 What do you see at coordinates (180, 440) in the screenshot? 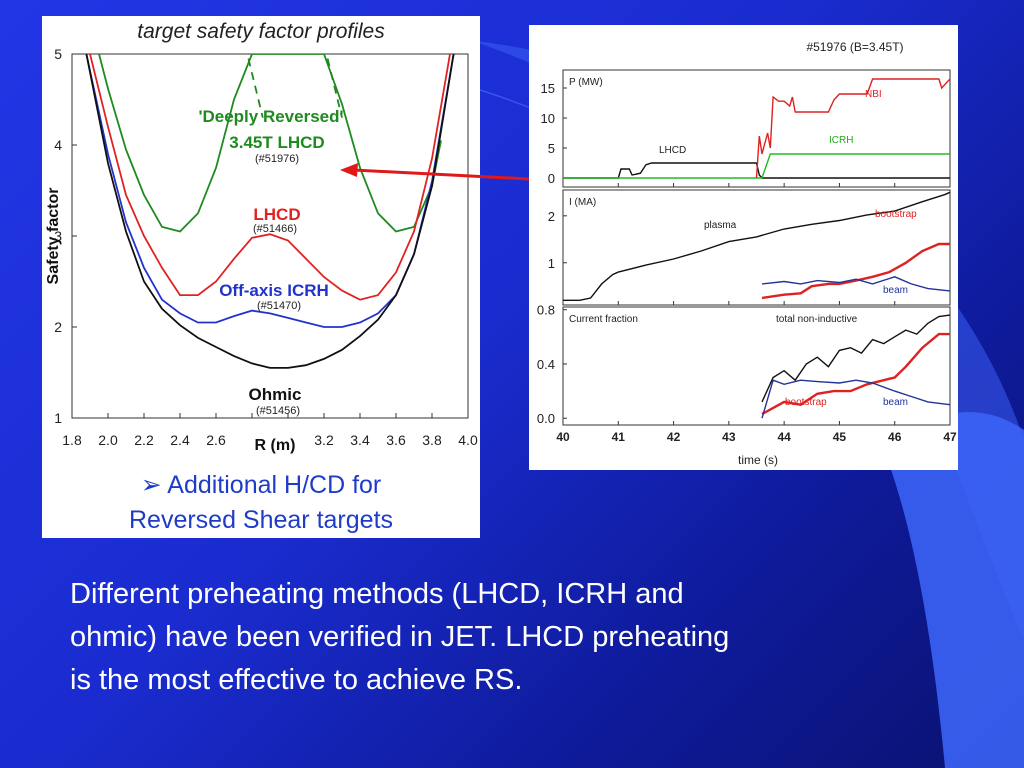
I see `x-tick-label: 2.4` at bounding box center [180, 440].